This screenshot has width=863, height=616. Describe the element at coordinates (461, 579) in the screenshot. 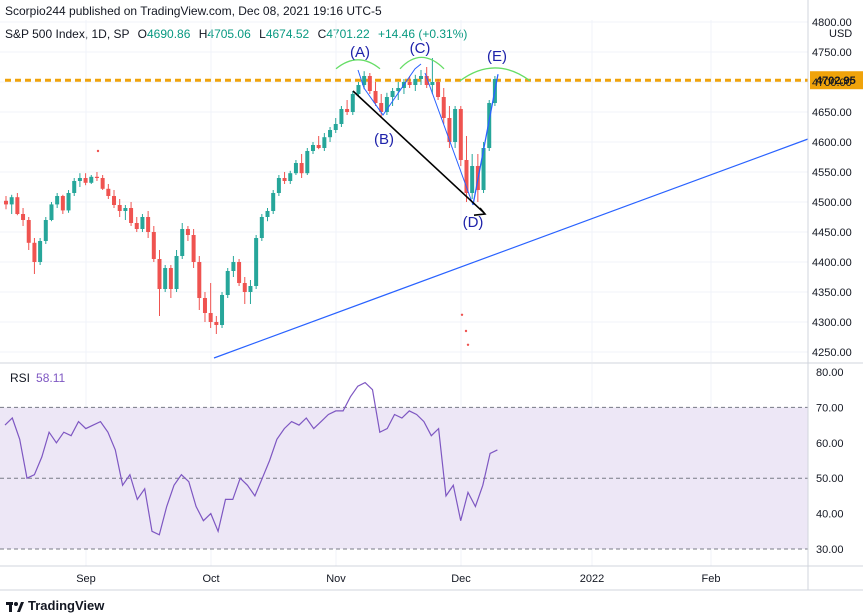

I see `x-tick-label: Dec` at that location.